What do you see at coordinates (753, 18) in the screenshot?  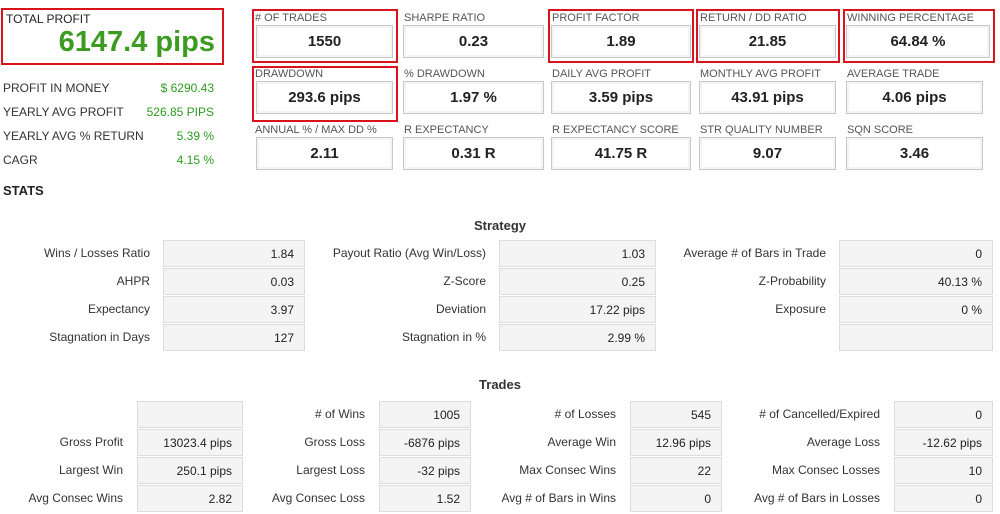 I see `metric-label: RETURN / DD RATIO` at bounding box center [753, 18].